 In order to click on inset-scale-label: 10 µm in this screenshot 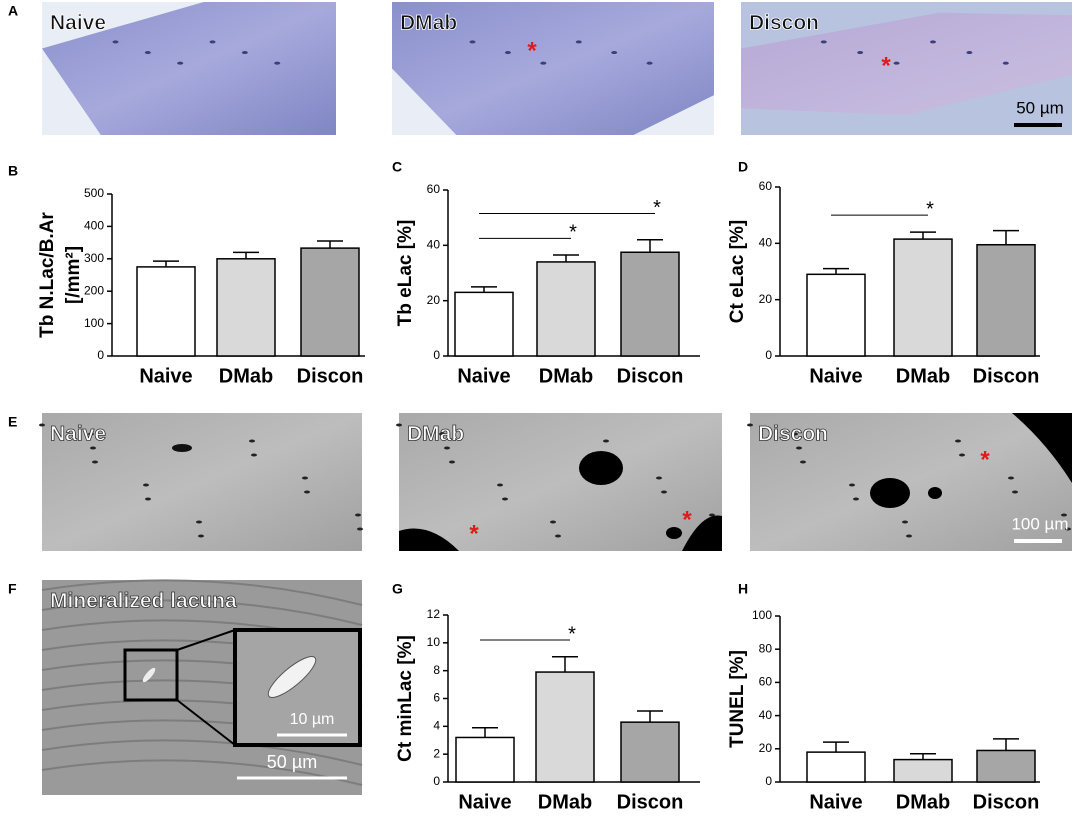, I will do `click(312, 719)`.